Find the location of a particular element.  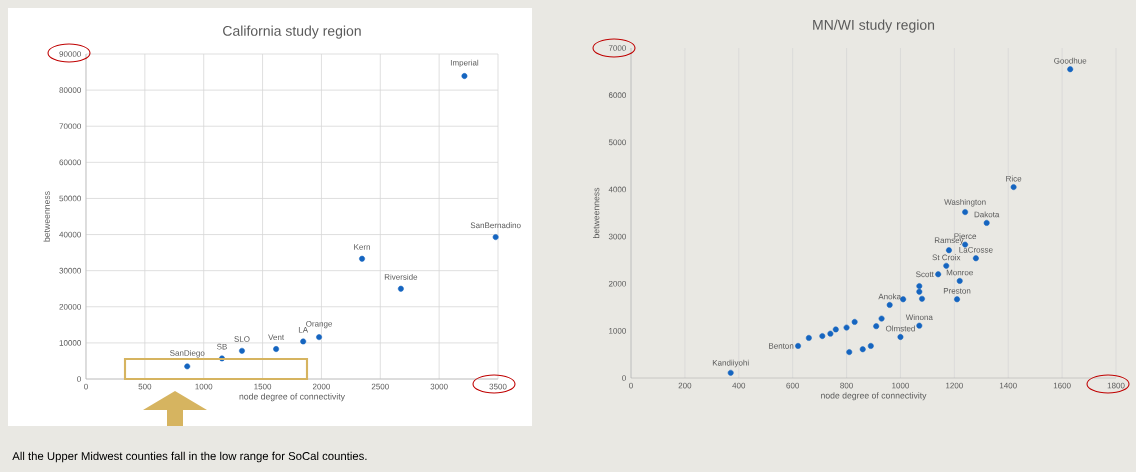

annotation: Olmsted is located at coordinates (900, 328).